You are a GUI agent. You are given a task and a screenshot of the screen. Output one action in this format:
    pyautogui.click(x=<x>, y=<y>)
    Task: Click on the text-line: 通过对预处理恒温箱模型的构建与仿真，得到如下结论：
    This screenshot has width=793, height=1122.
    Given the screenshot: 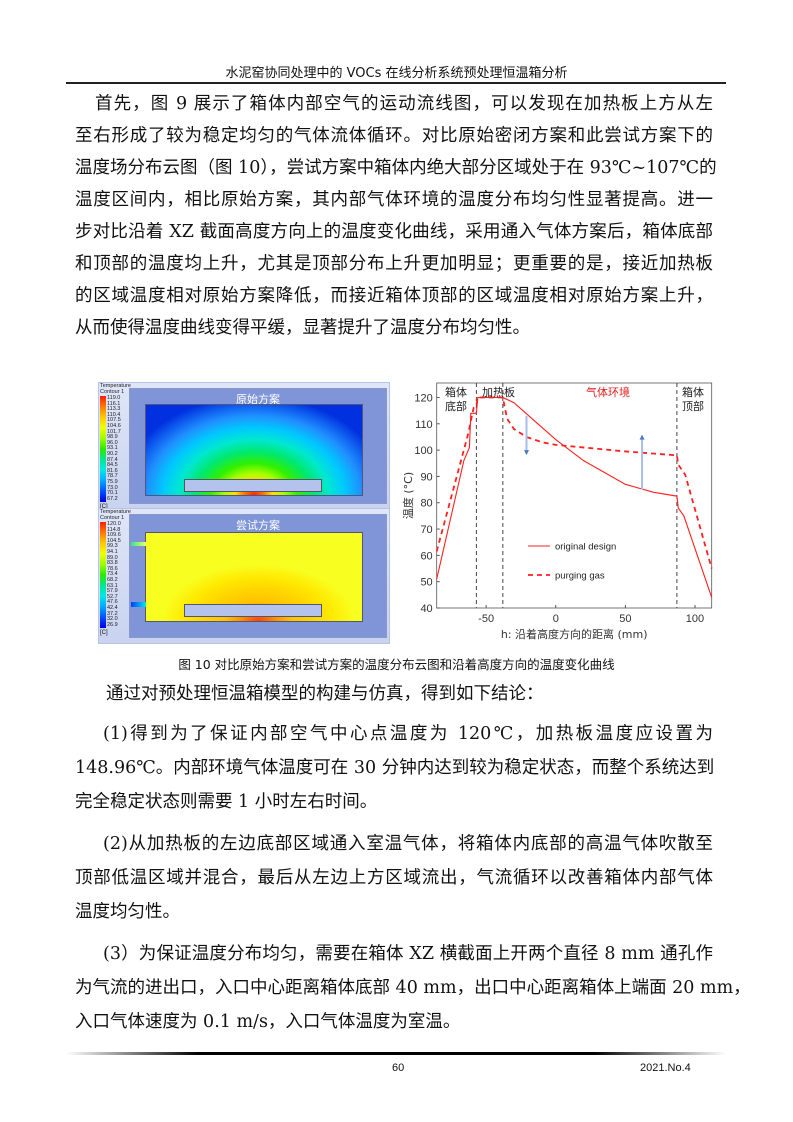 What is the action you would take?
    pyautogui.click(x=325, y=694)
    